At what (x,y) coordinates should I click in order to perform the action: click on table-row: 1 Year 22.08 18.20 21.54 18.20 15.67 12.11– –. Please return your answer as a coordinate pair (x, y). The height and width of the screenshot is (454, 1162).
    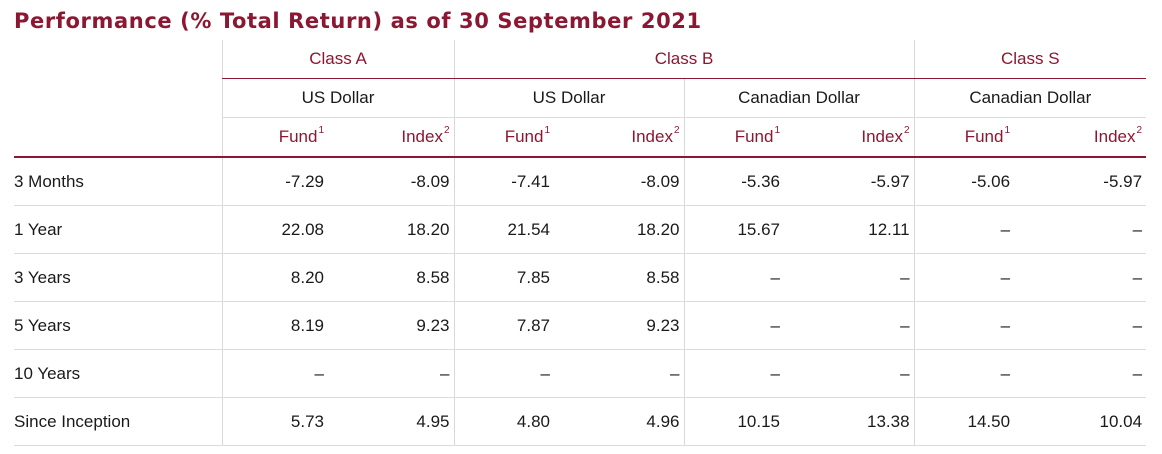
    Looking at the image, I should click on (580, 229).